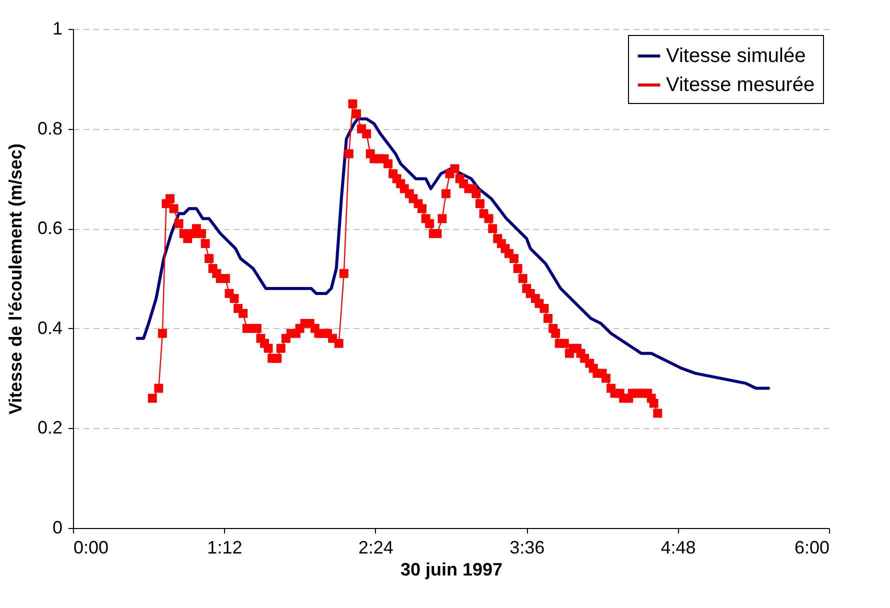 Image resolution: width=890 pixels, height=608 pixels. I want to click on y-tick-label: 0.4, so click(49, 328).